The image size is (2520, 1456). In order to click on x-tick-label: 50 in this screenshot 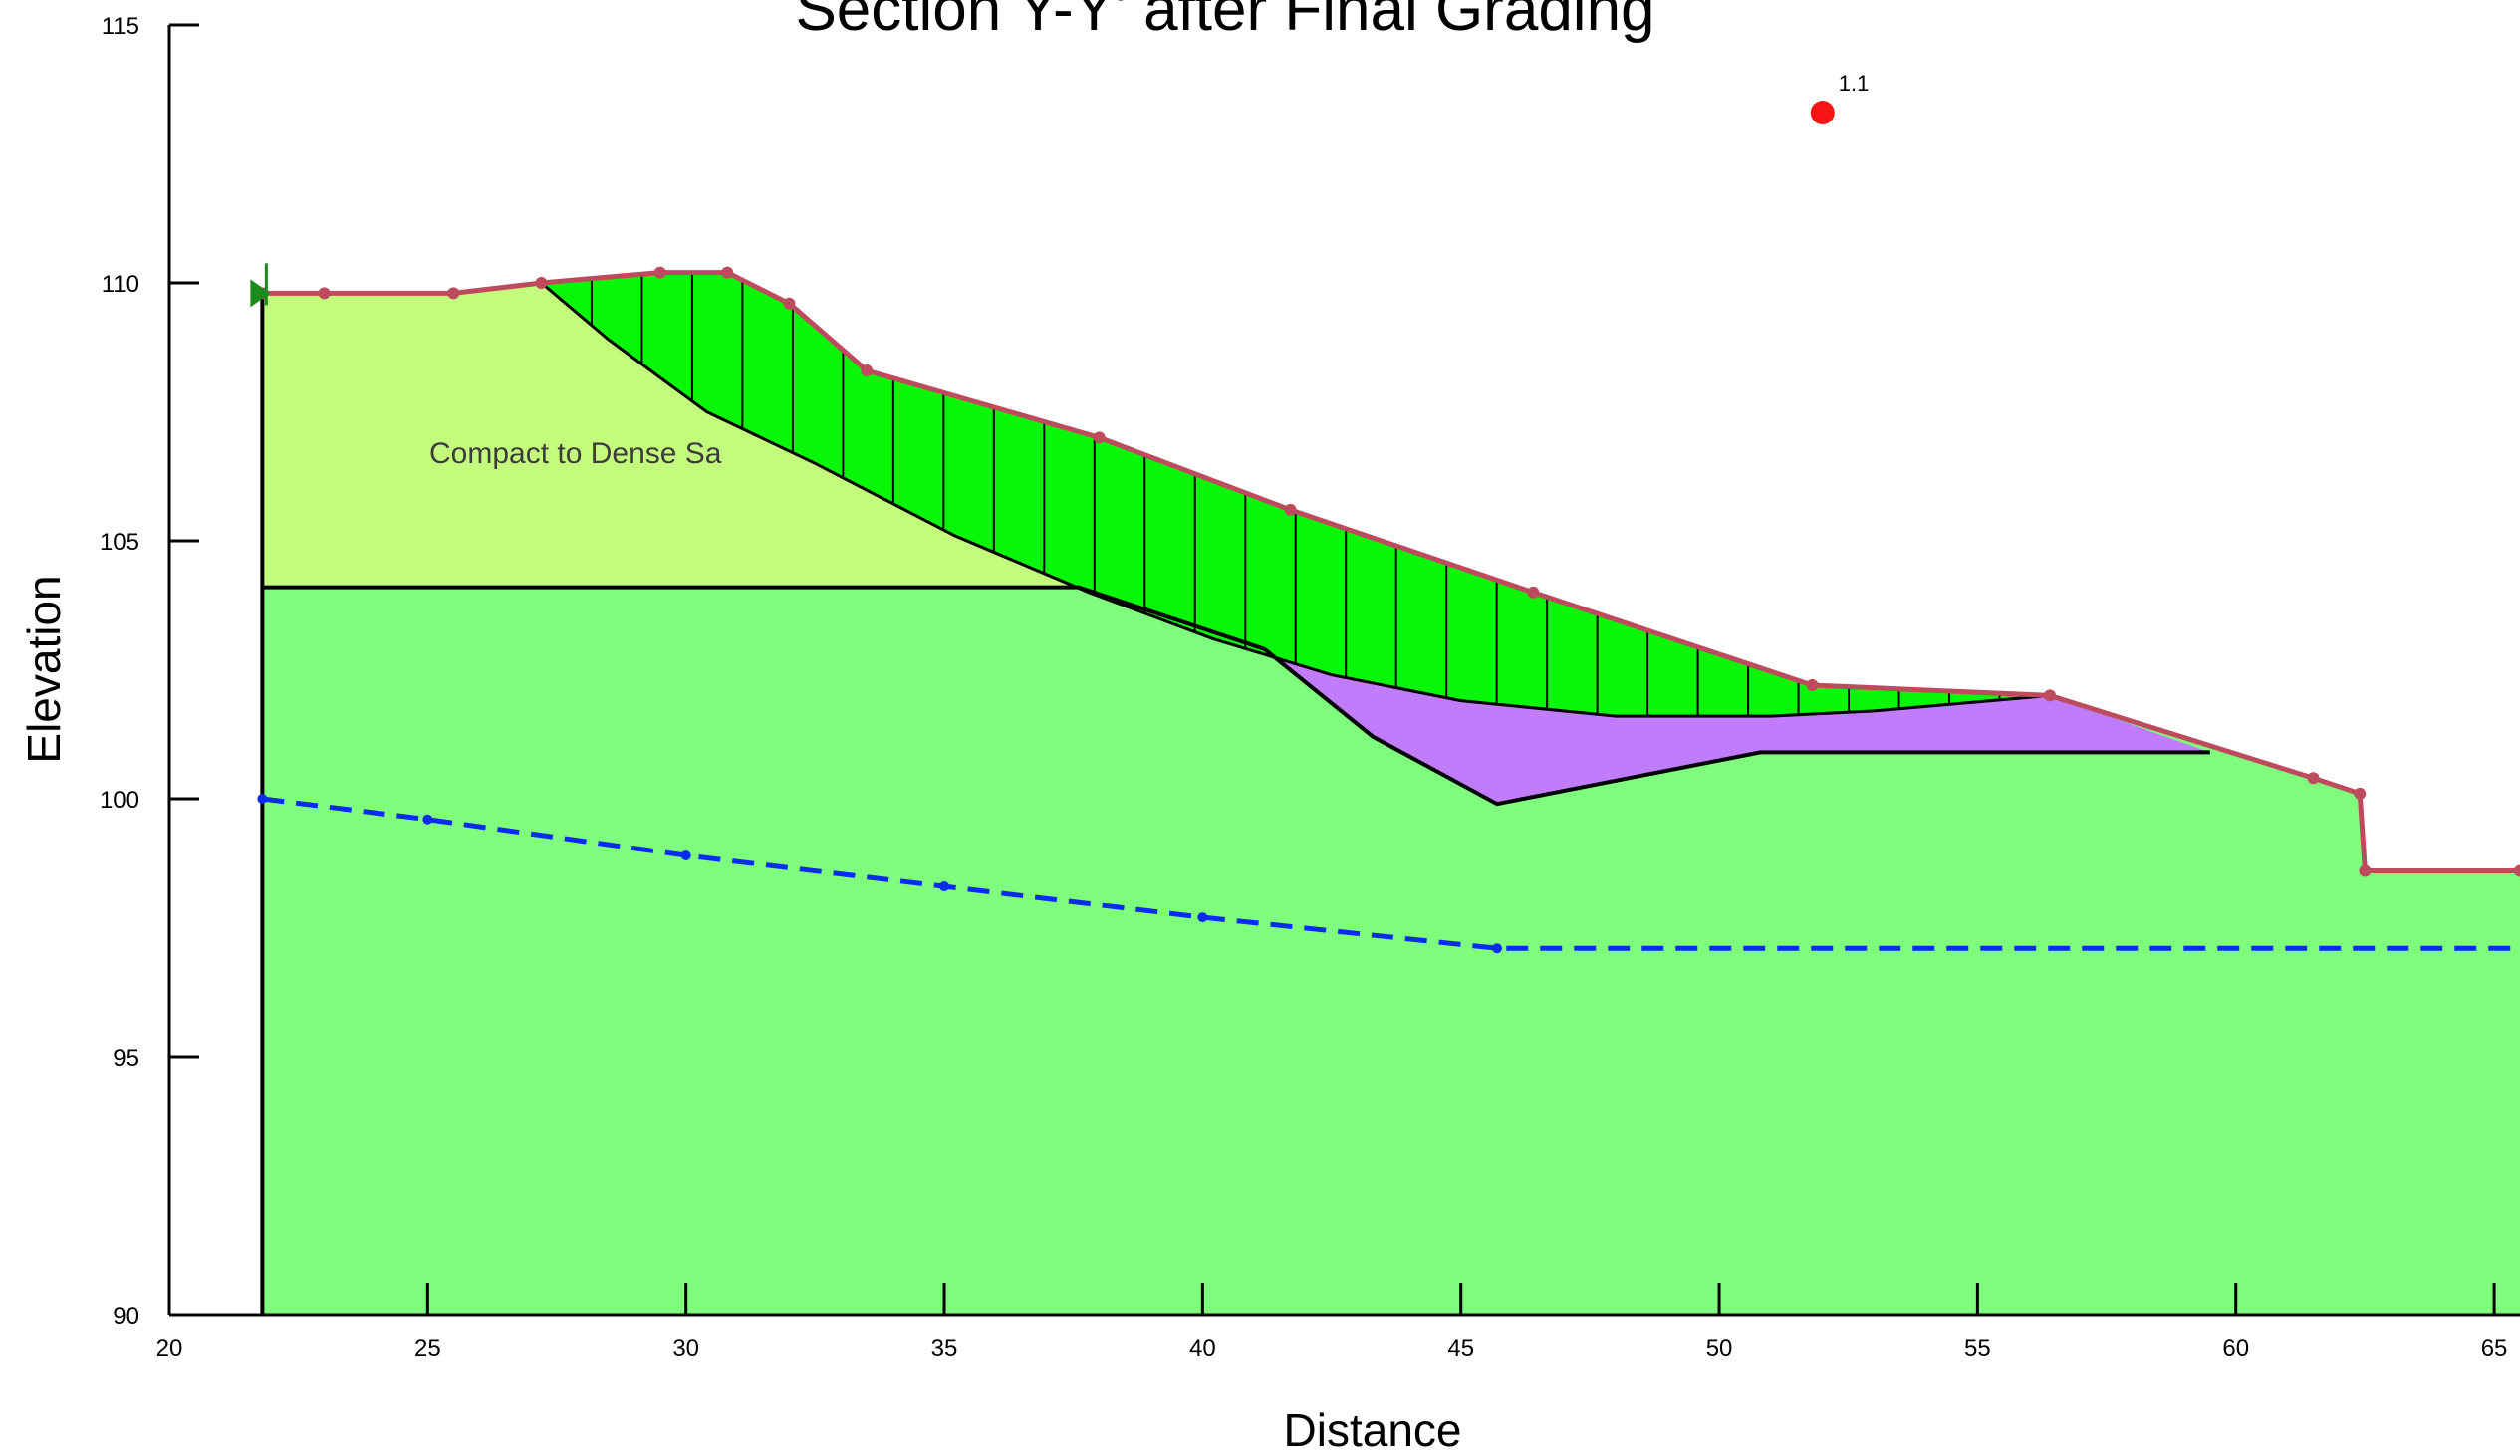, I will do `click(1719, 1348)`.